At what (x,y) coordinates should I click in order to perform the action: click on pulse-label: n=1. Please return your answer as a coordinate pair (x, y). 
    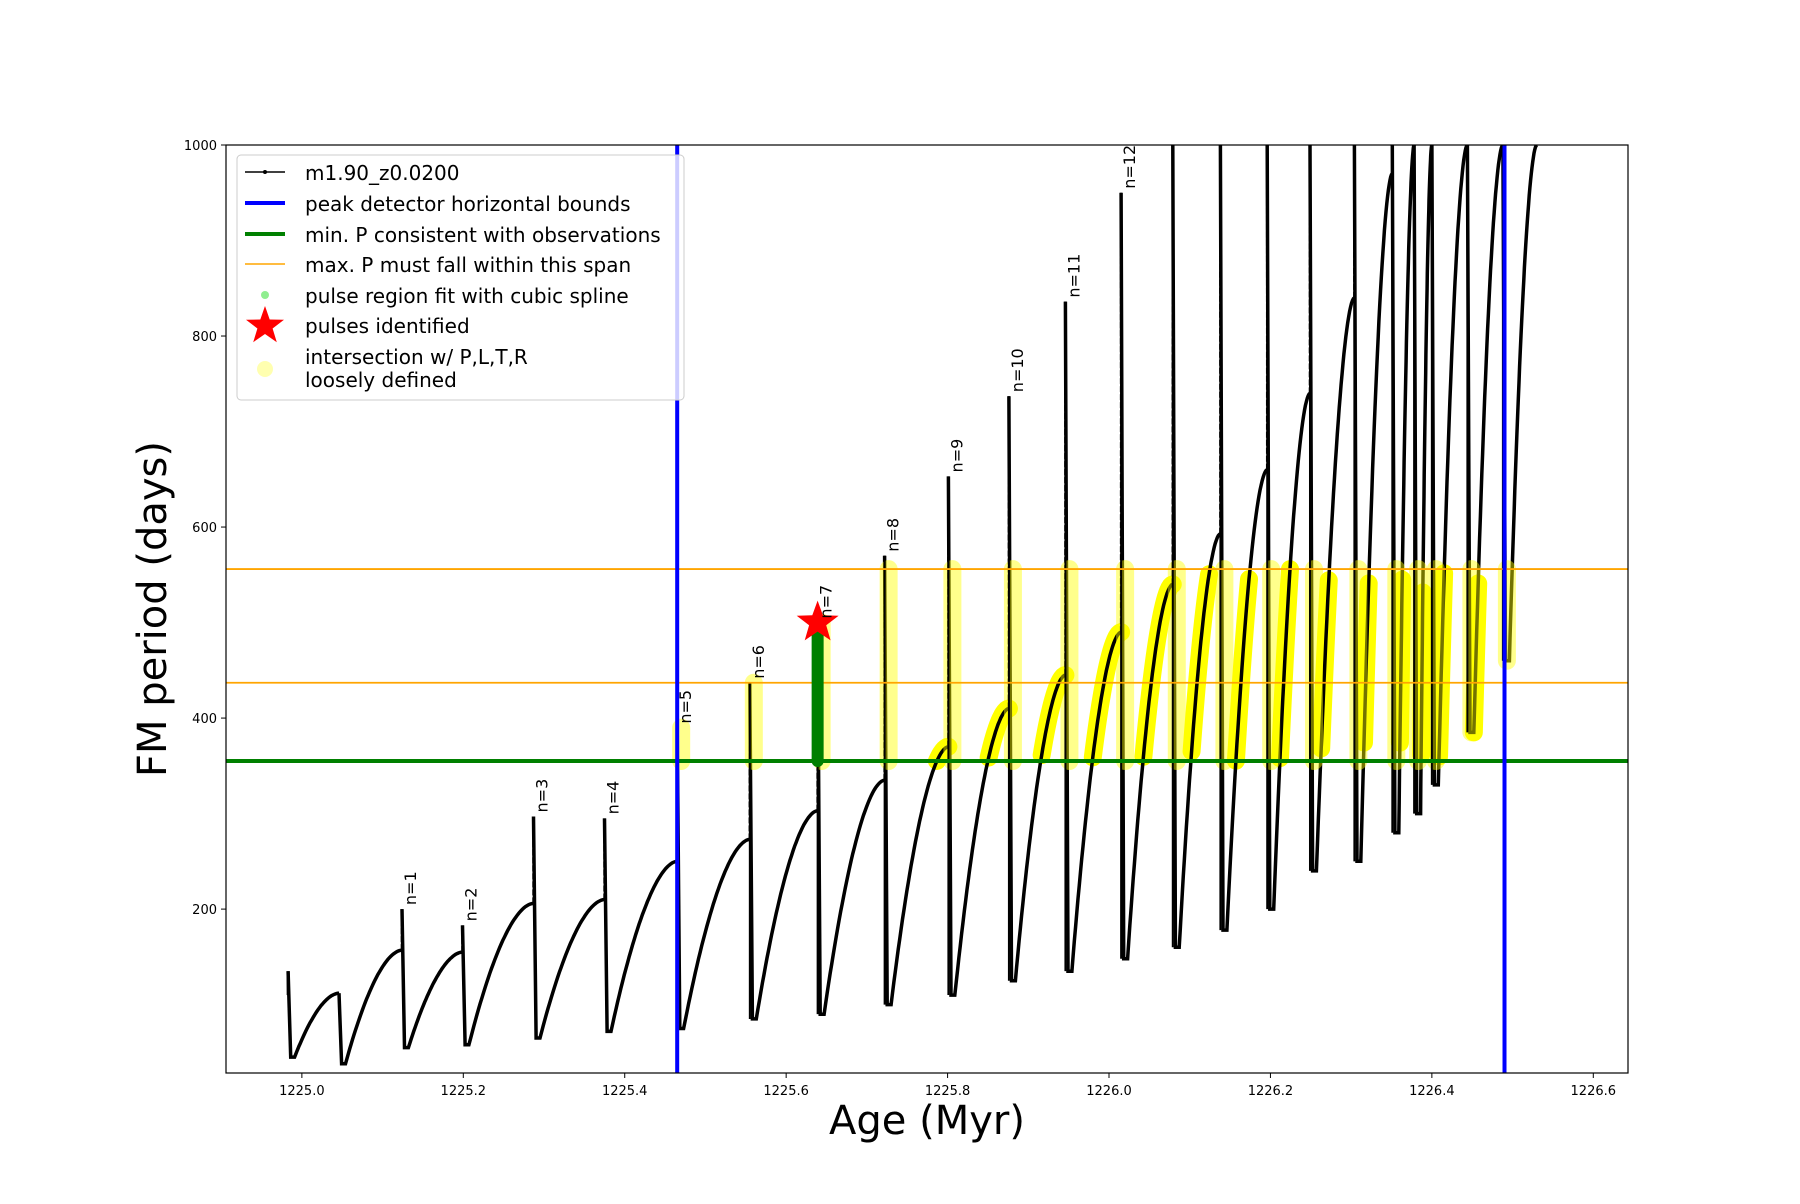
    Looking at the image, I should click on (410, 888).